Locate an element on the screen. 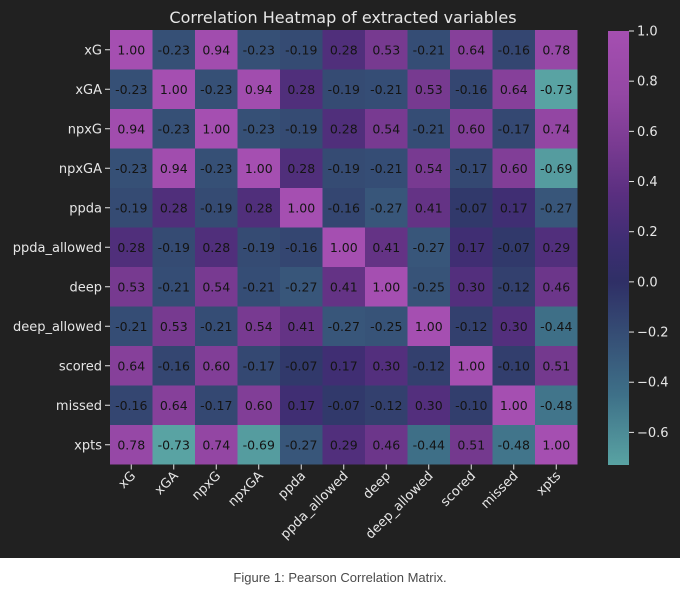 The height and width of the screenshot is (589, 680). row-label: xG is located at coordinates (93, 50).